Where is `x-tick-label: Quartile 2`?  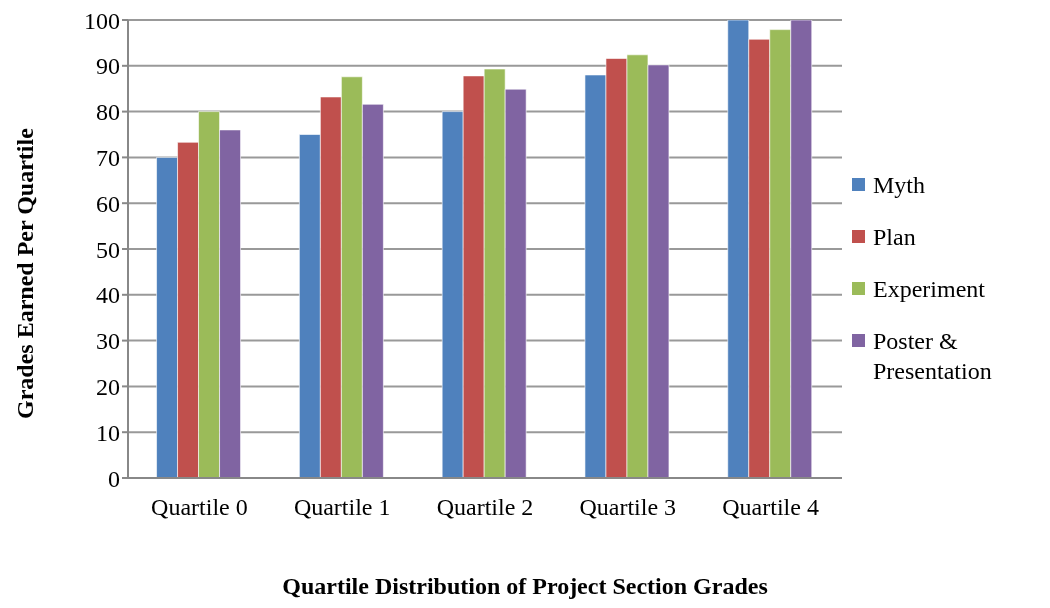
x-tick-label: Quartile 2 is located at coordinates (485, 507).